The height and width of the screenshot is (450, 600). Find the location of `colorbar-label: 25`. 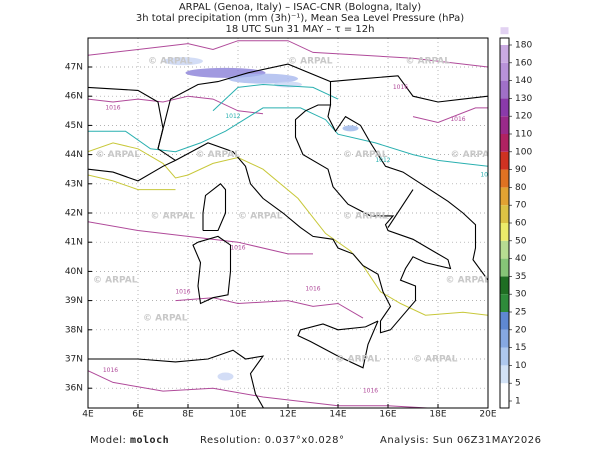

colorbar-label: 25 is located at coordinates (520, 313).